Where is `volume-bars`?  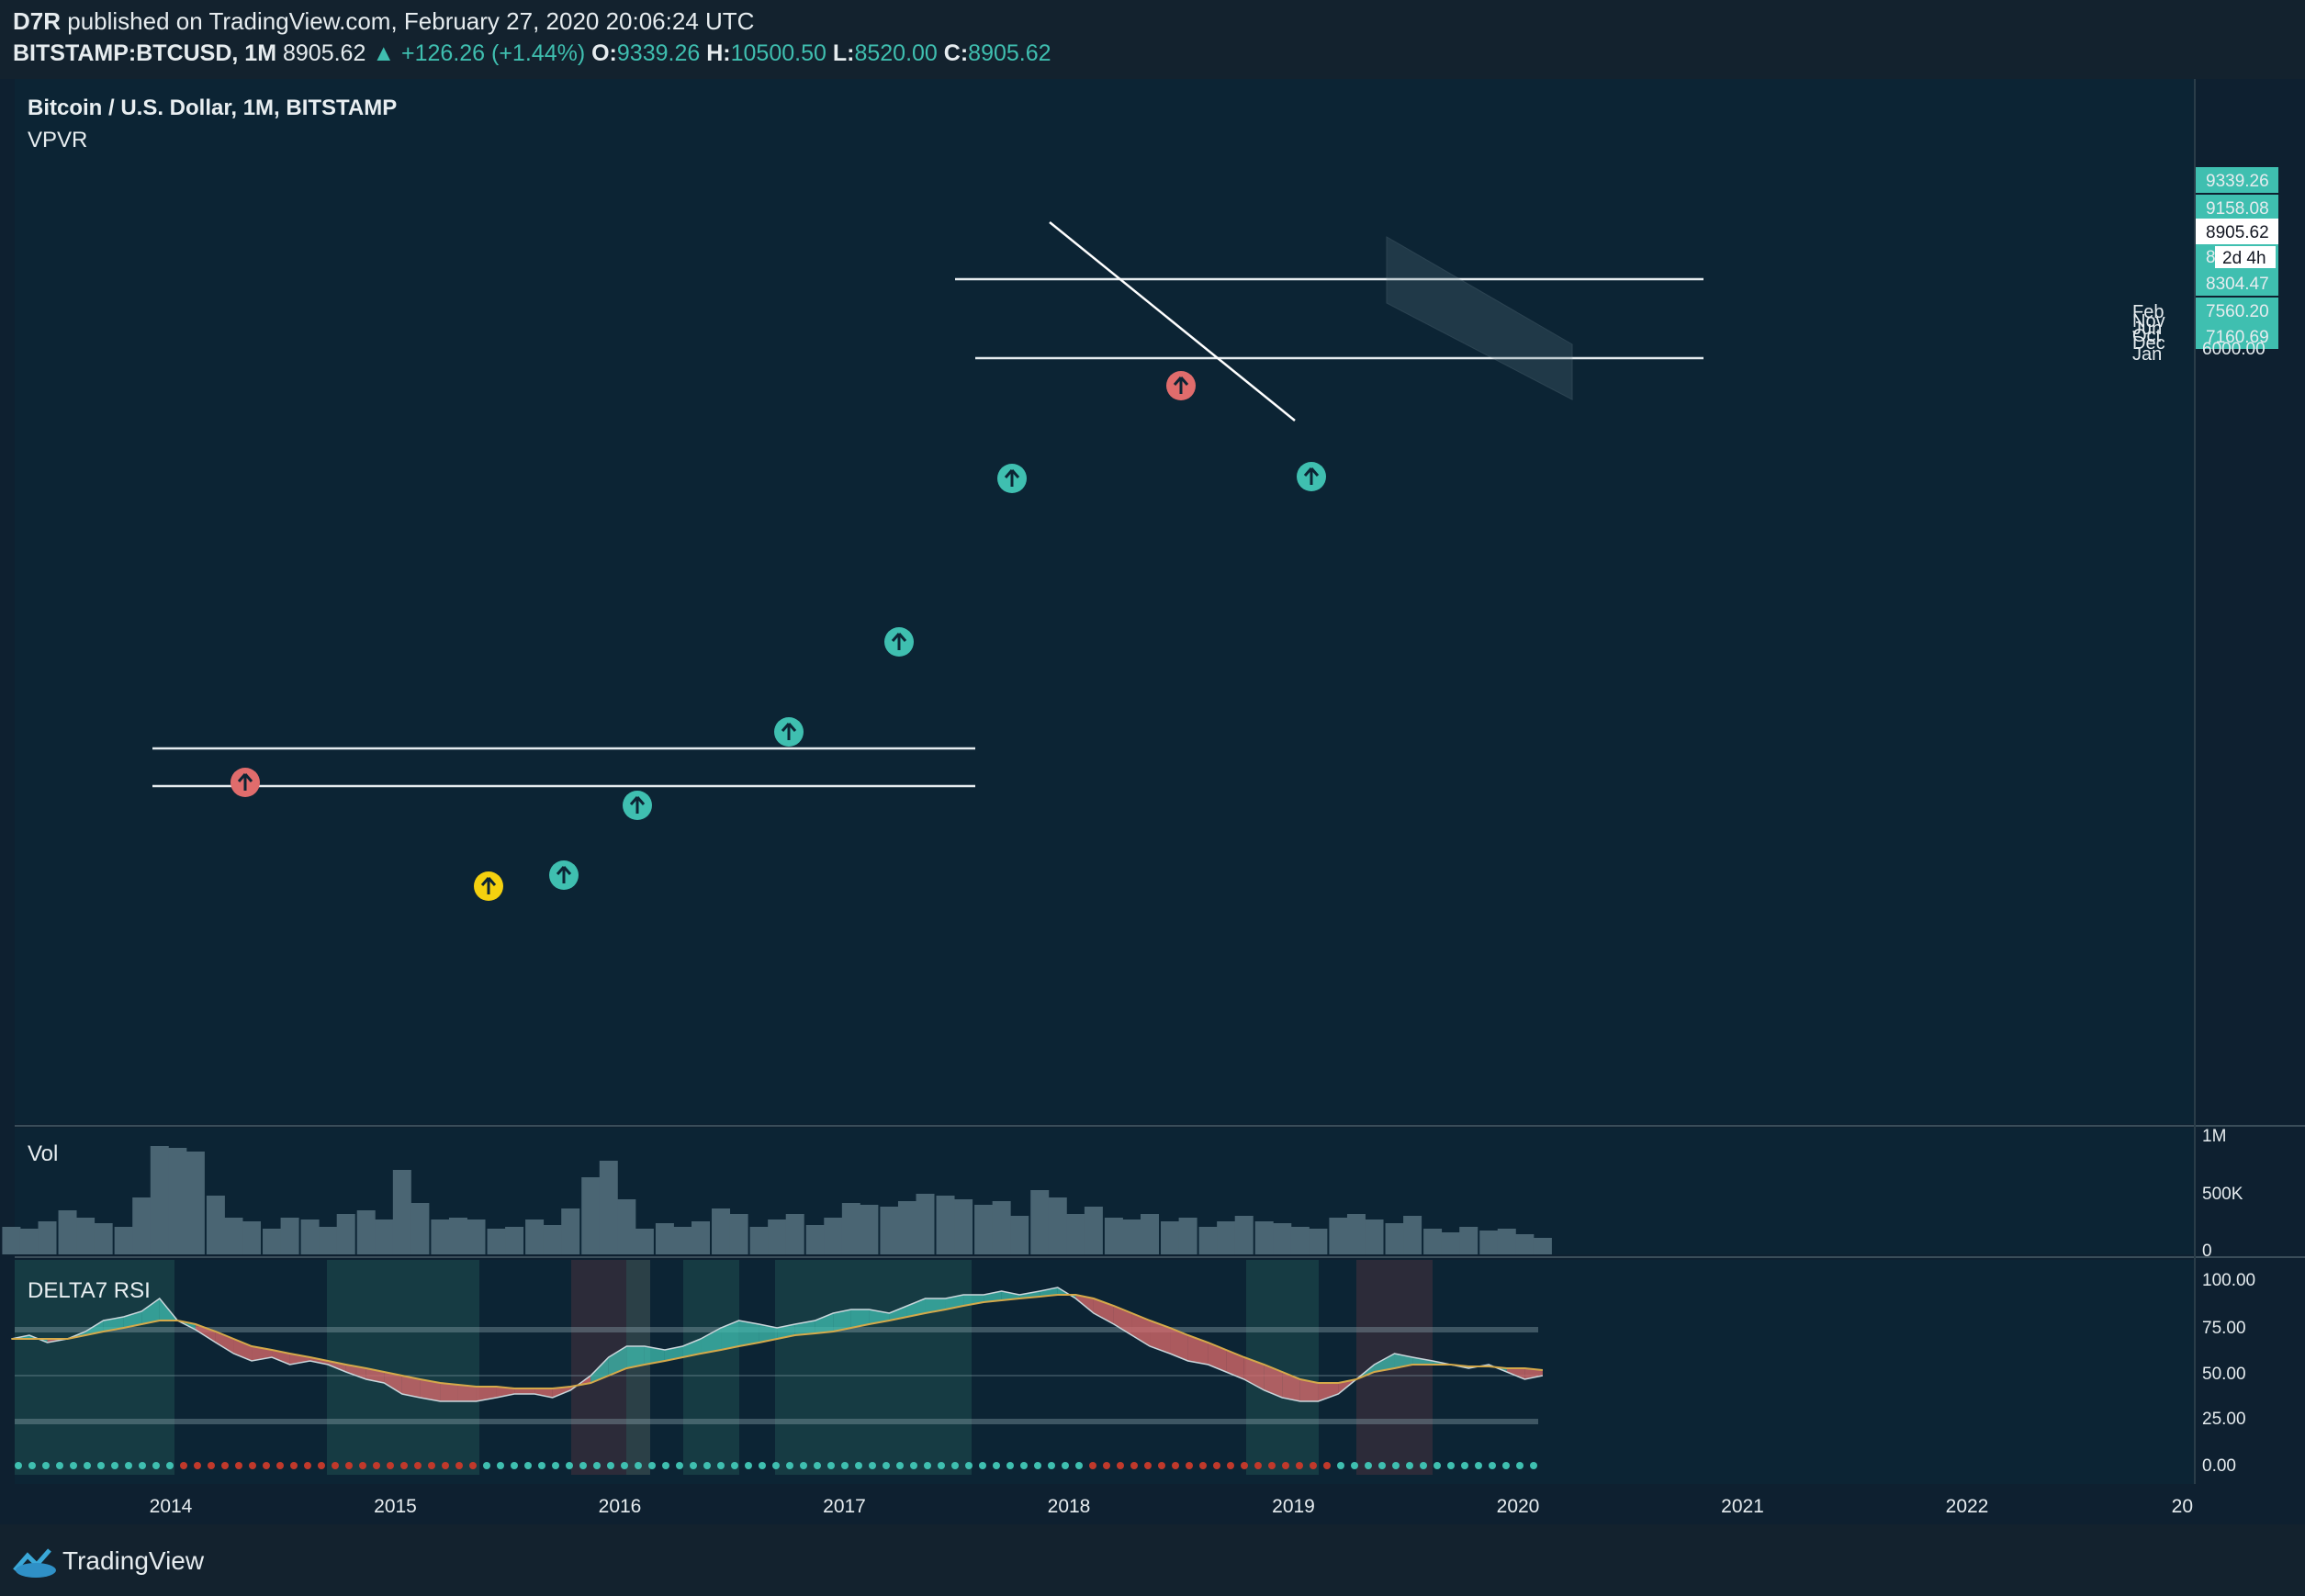 volume-bars is located at coordinates (777, 1200).